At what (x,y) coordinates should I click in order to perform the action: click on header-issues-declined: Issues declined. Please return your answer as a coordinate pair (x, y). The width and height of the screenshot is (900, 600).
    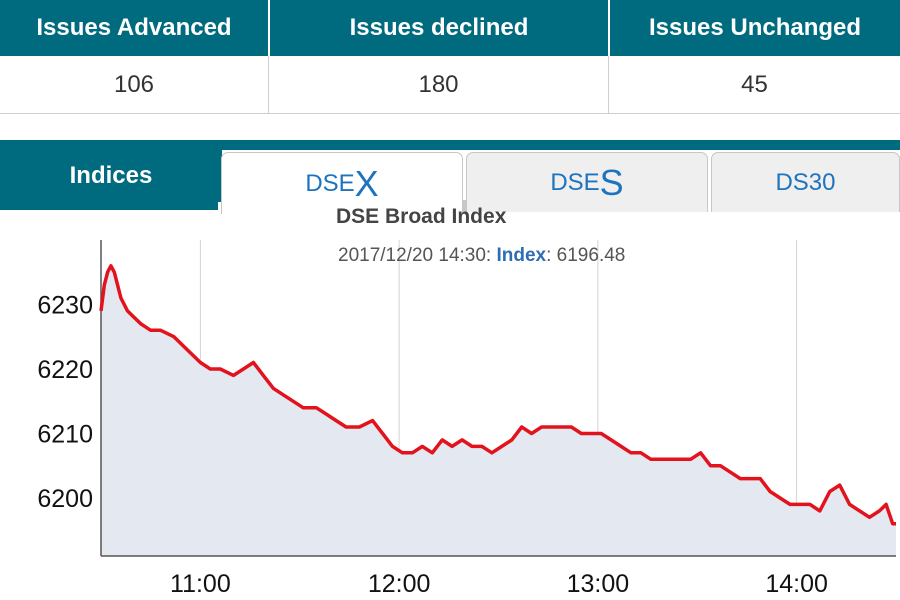
    Looking at the image, I should click on (438, 28).